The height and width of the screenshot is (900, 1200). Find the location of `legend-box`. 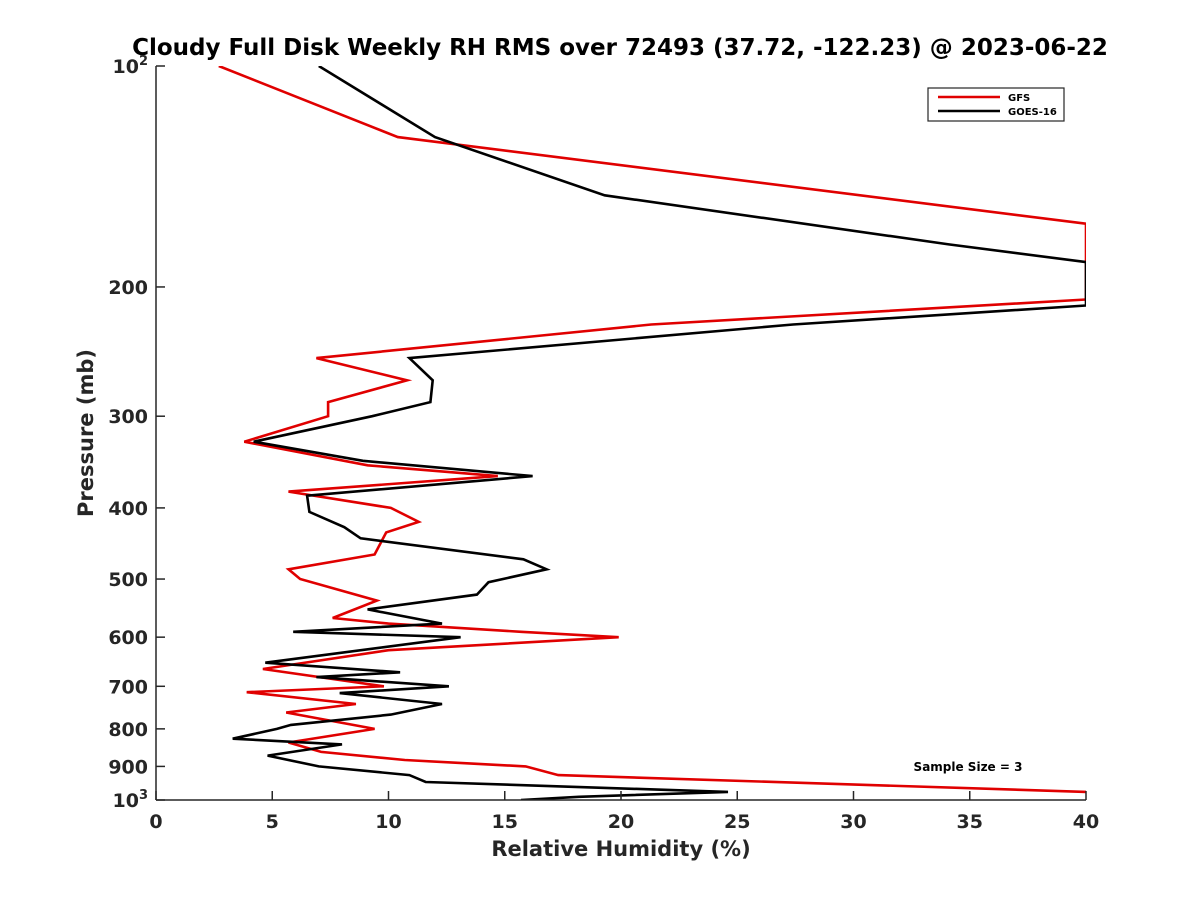

legend-box is located at coordinates (996, 104).